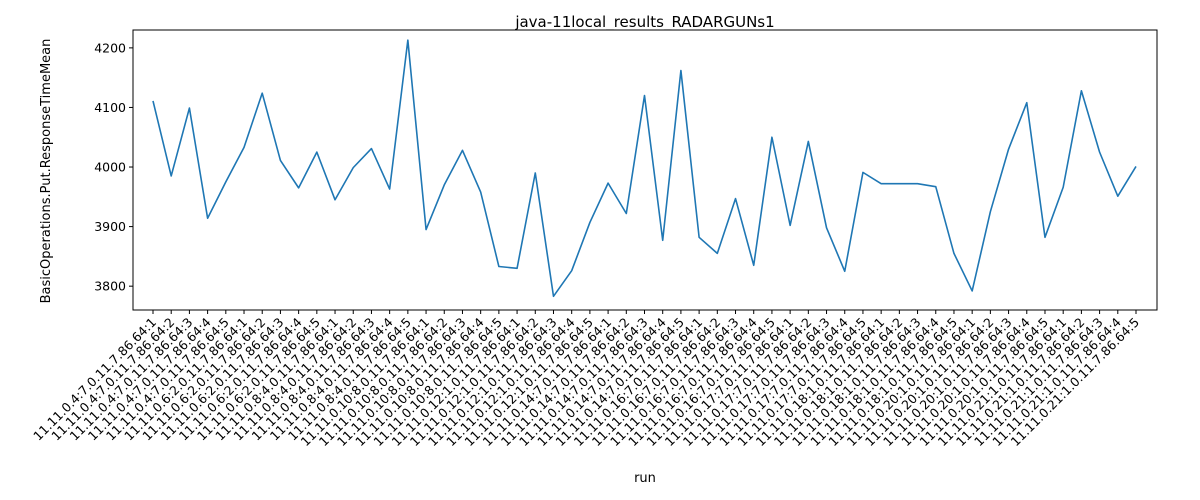  I want to click on x-axis-label: run, so click(645, 478).